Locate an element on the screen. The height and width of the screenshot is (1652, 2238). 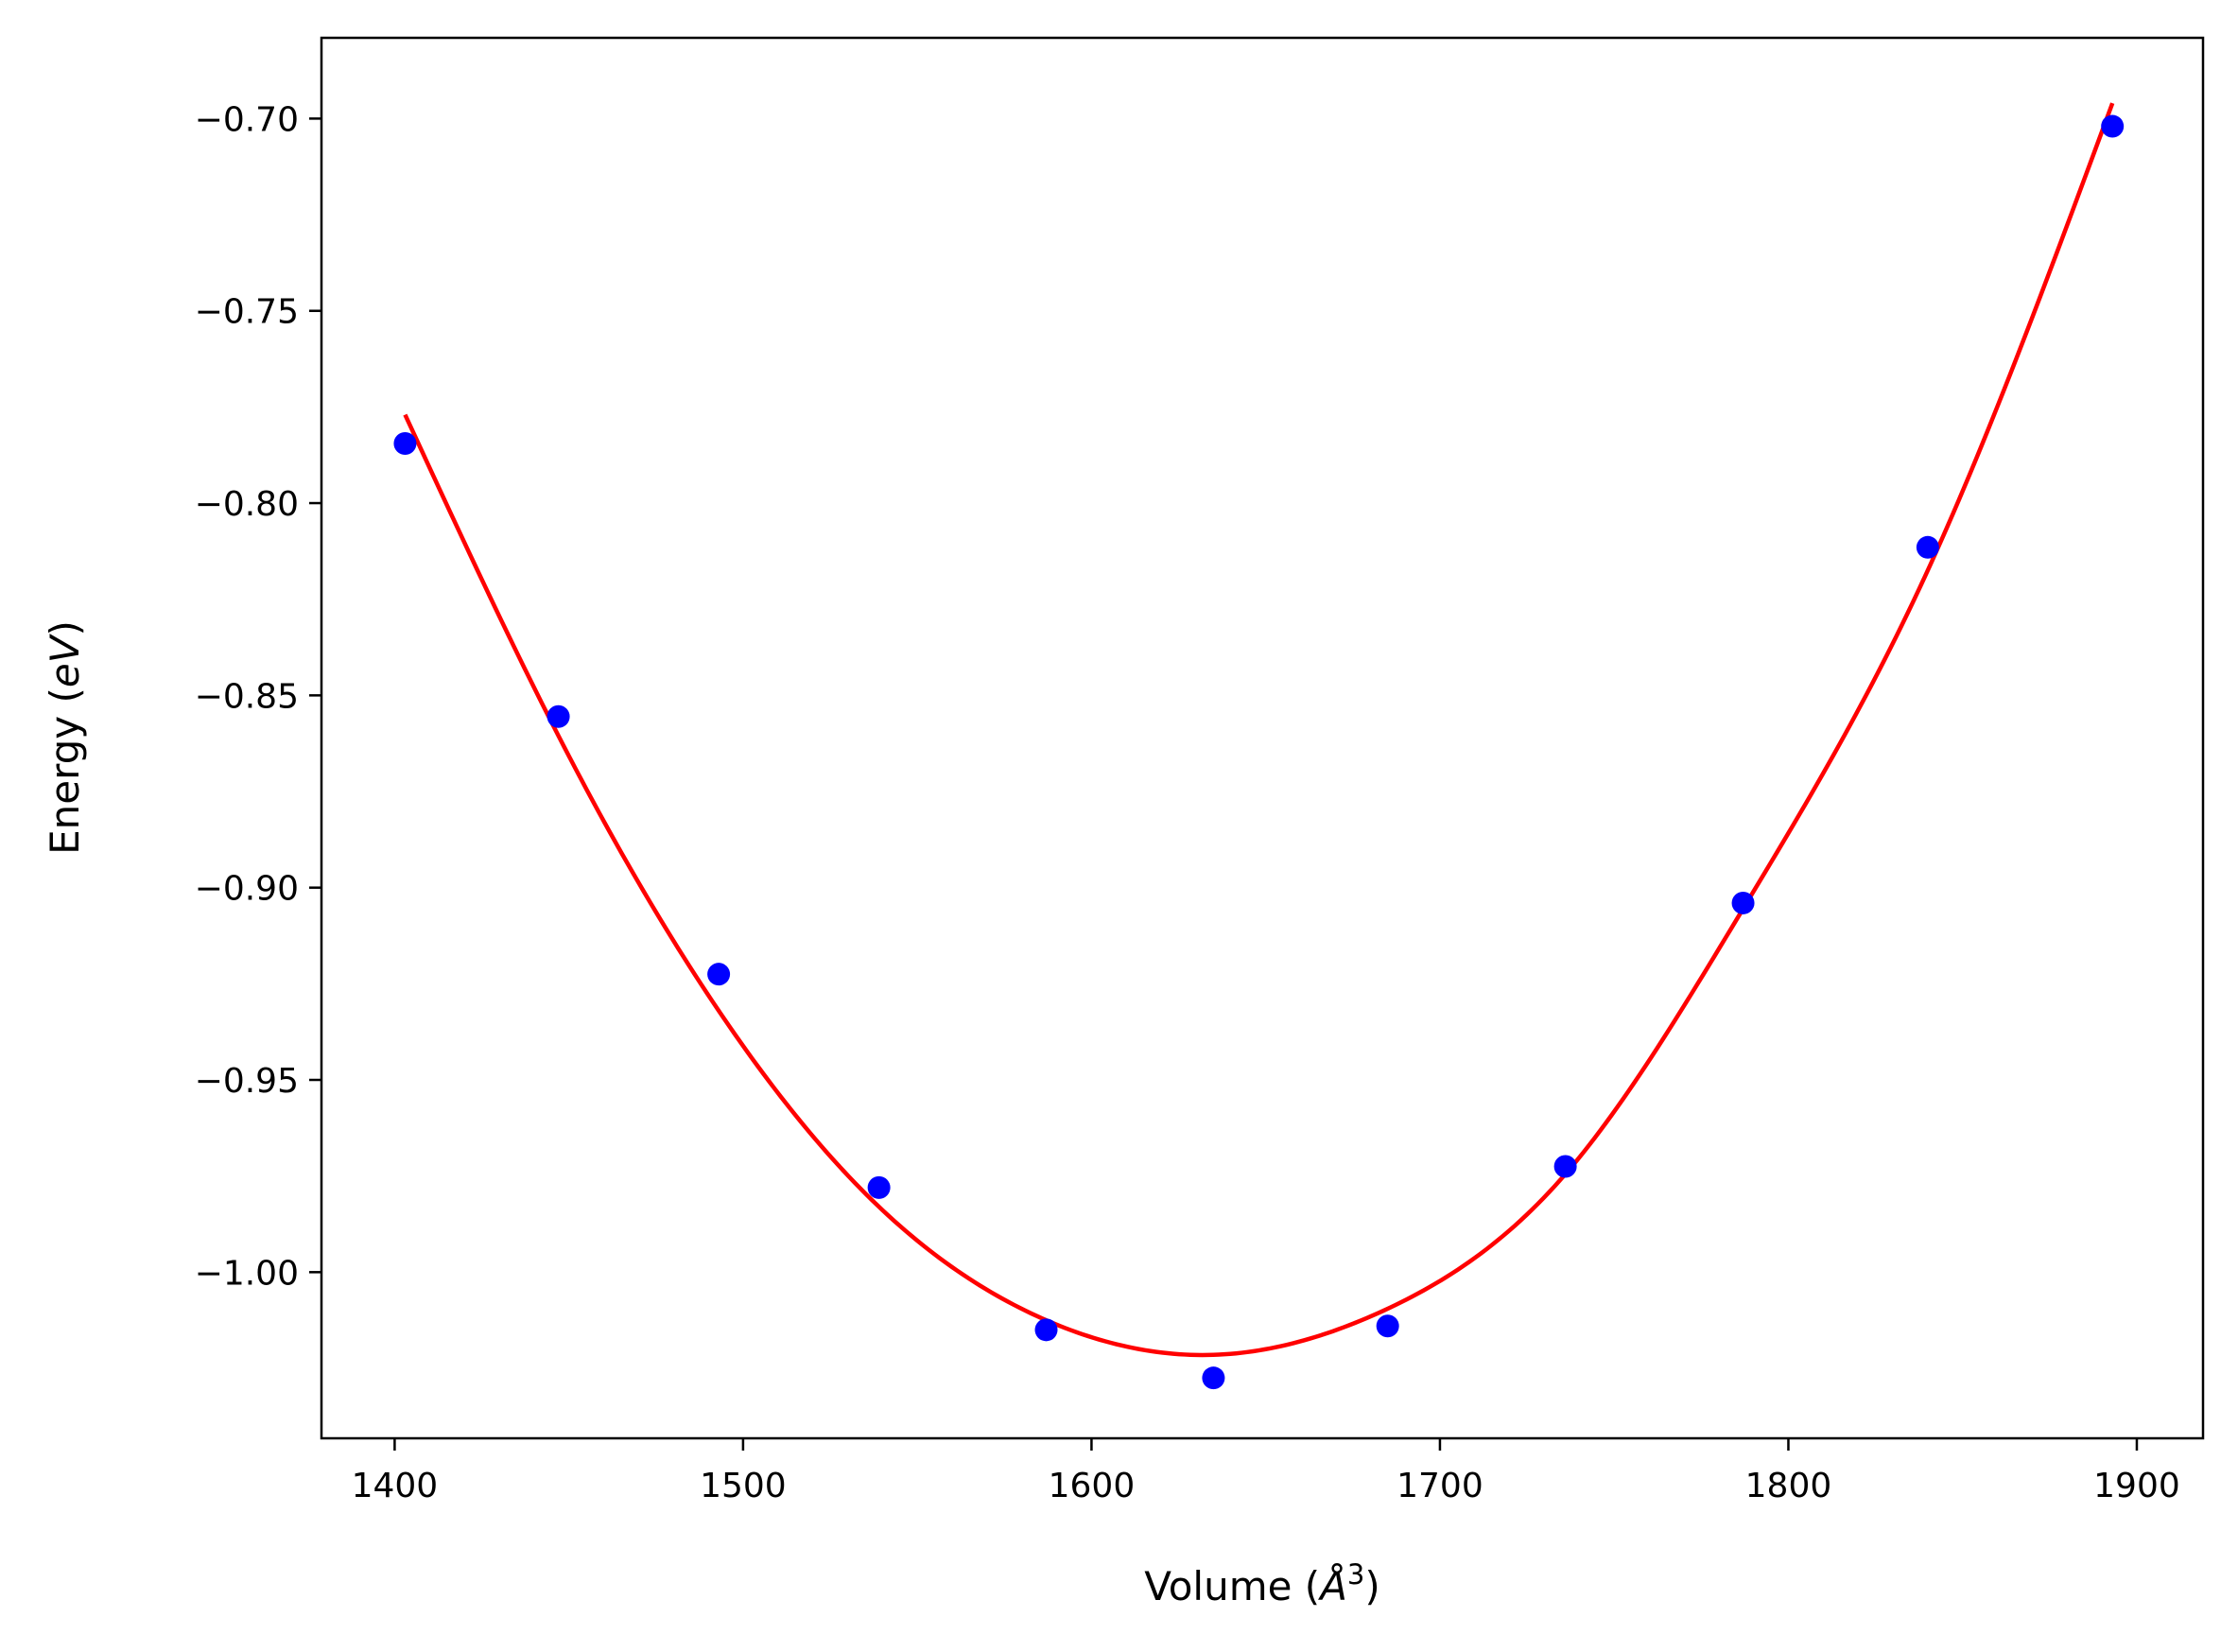
x-tick-label: 1800 is located at coordinates (1788, 1486).